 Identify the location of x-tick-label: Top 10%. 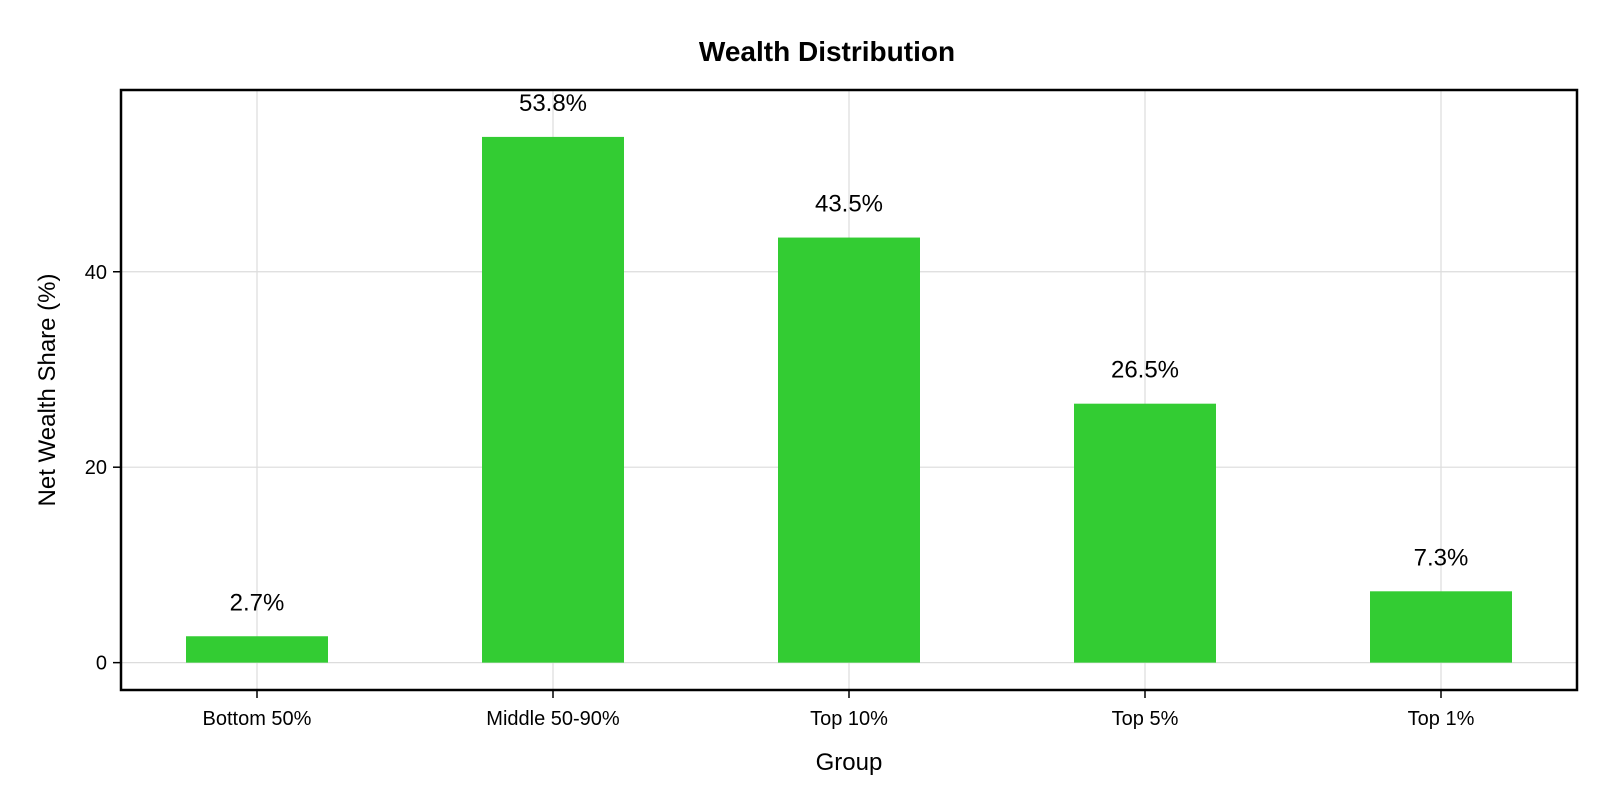
(849, 719).